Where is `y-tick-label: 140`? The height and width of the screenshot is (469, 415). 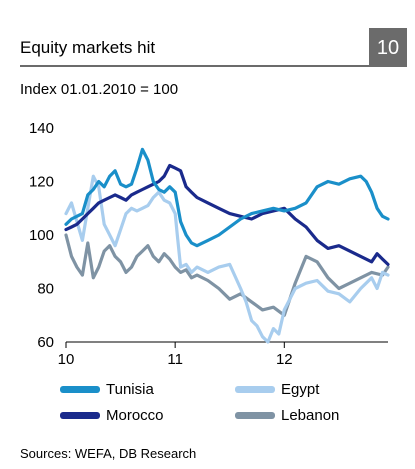 y-tick-label: 140 is located at coordinates (41, 128).